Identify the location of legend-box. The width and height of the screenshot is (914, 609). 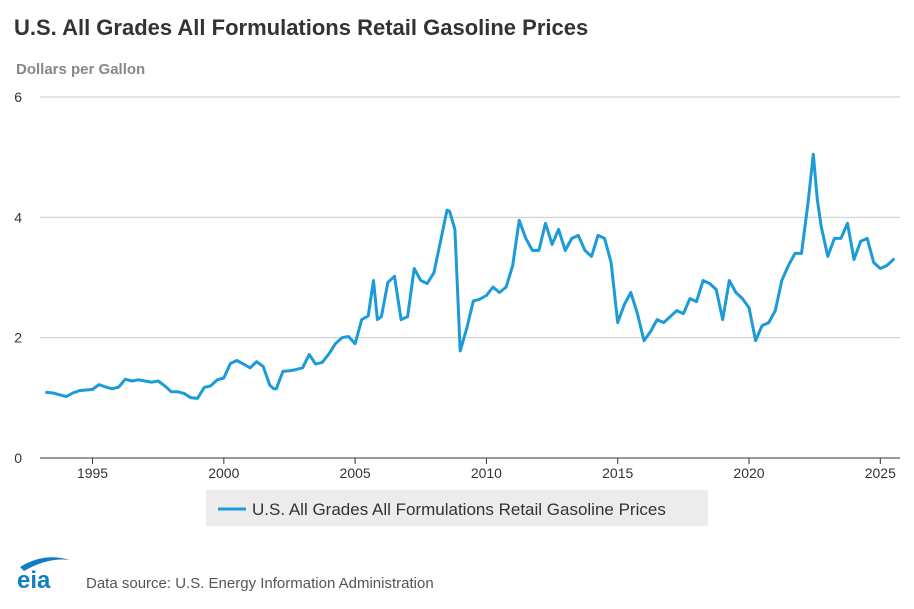
(457, 508).